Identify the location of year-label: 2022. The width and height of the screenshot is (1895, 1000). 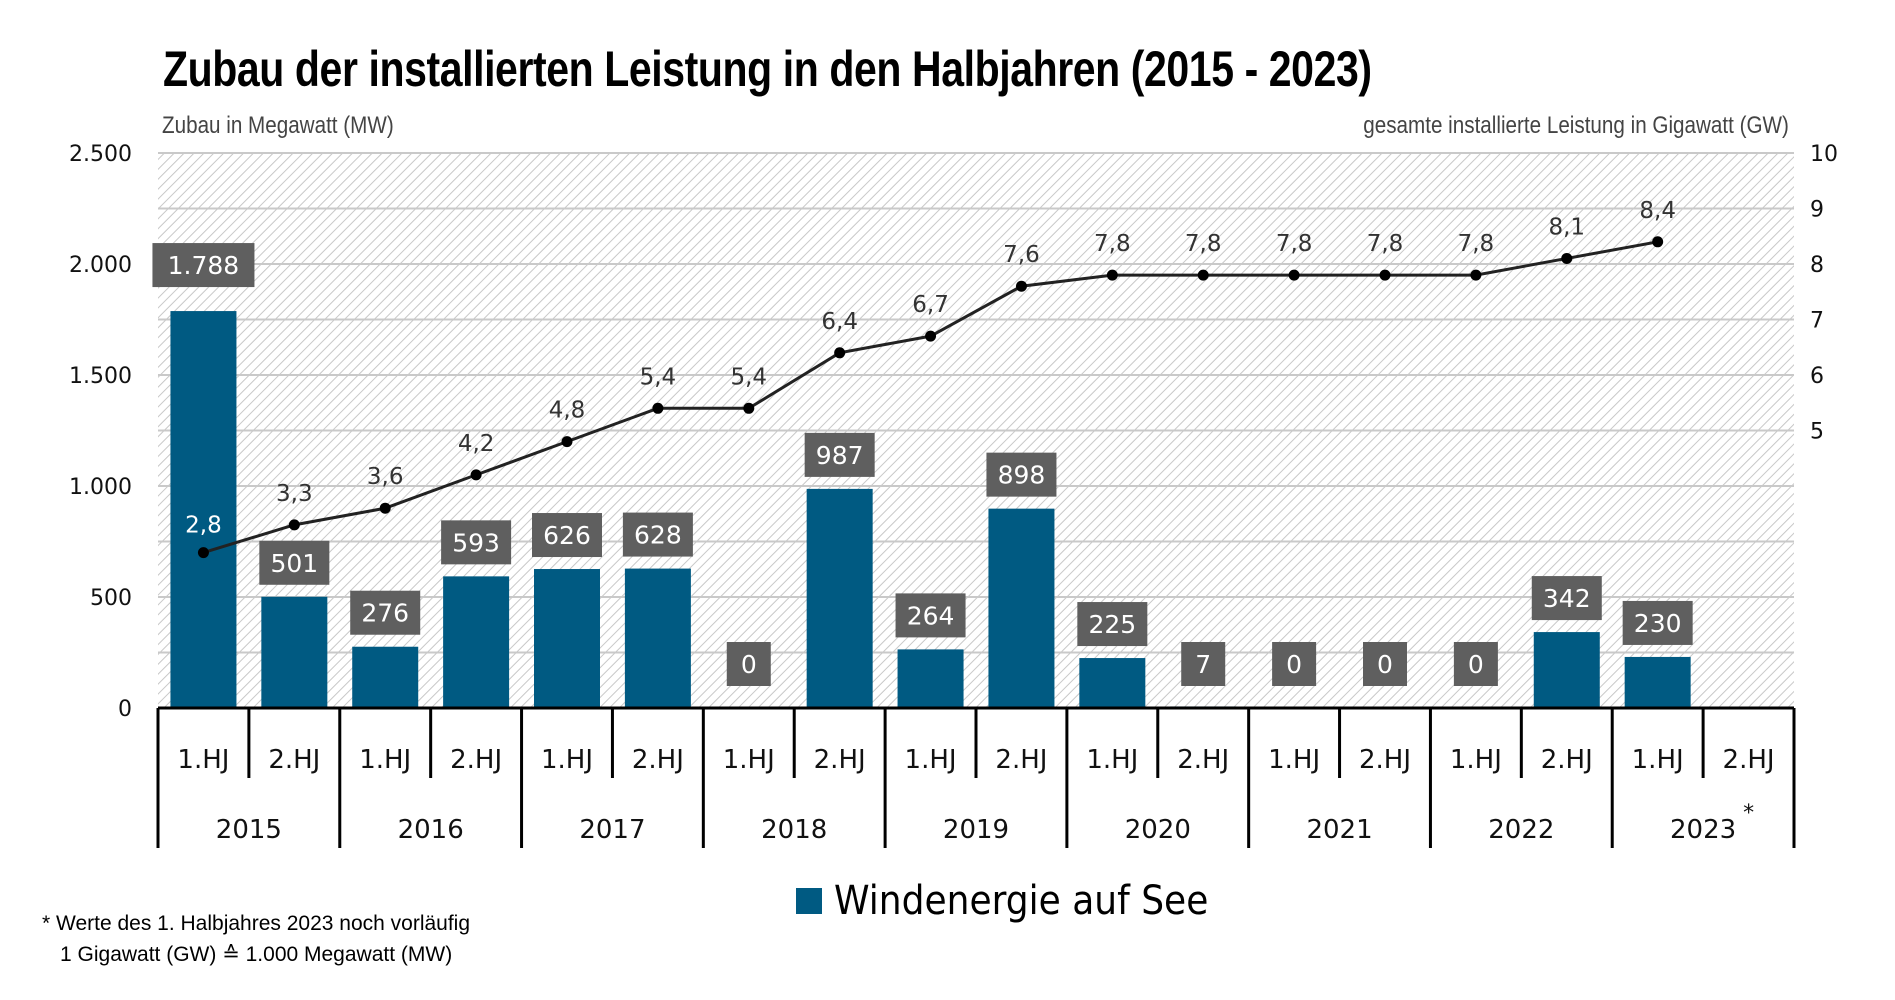
(1521, 830).